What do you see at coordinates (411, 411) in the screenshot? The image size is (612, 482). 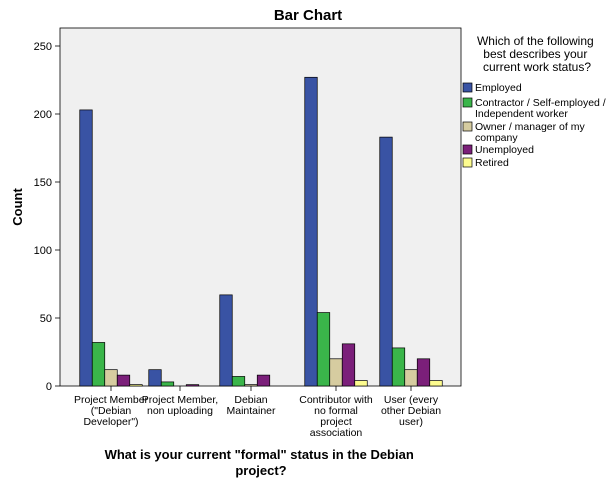 I see `x-category-label: User (every other Debian user)` at bounding box center [411, 411].